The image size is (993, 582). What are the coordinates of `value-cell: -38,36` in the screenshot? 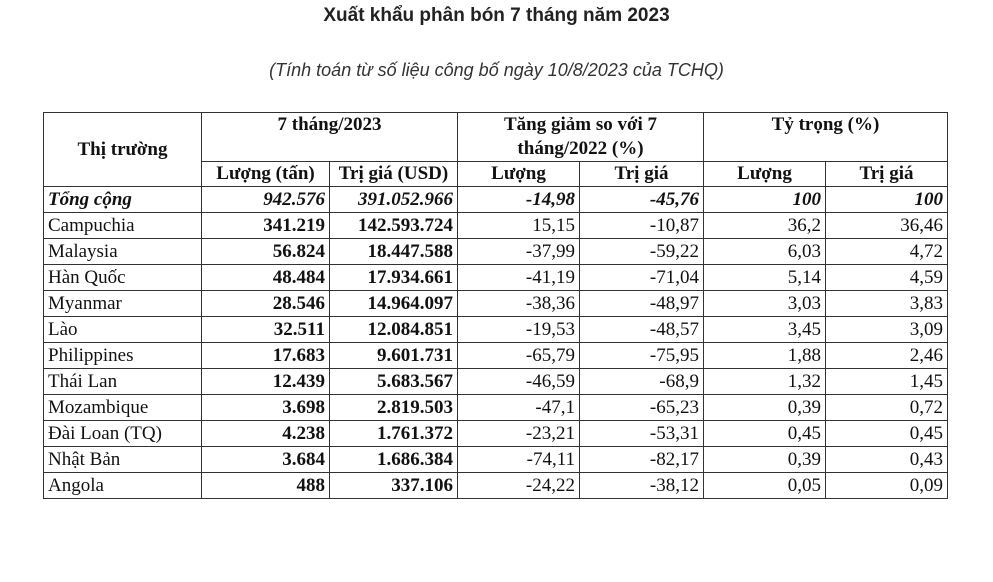 It's located at (518, 303).